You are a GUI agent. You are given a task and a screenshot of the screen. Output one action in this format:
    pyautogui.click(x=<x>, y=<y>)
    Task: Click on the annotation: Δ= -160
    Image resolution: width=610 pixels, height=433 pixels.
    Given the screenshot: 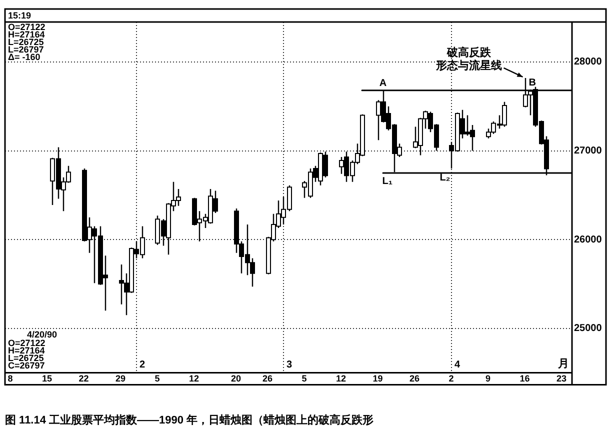 What is the action you would take?
    pyautogui.click(x=24, y=57)
    